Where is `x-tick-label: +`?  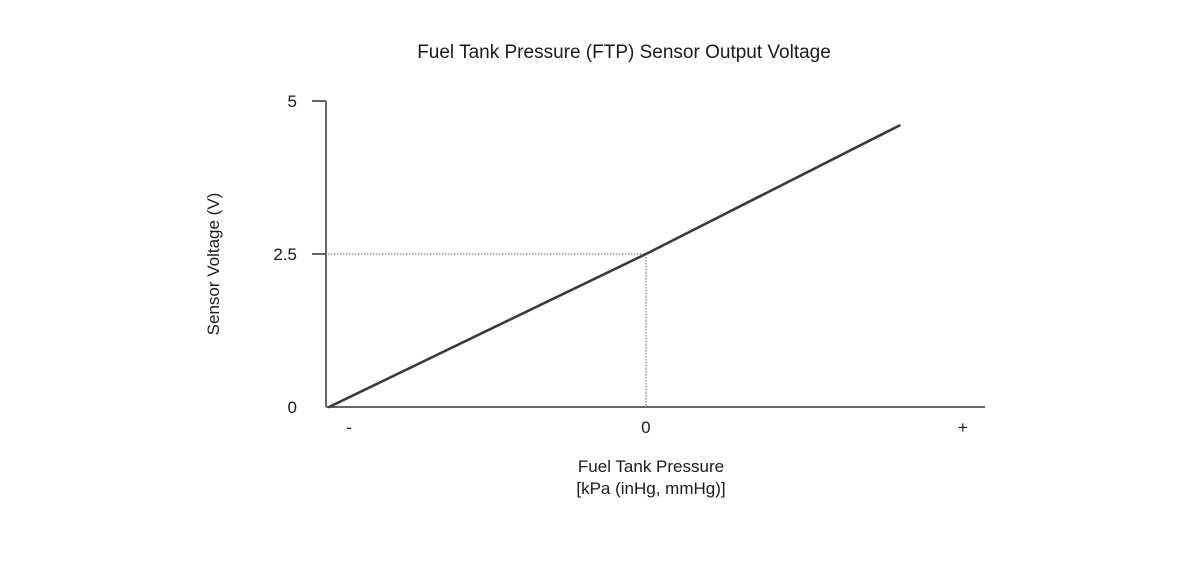 x-tick-label: + is located at coordinates (963, 427).